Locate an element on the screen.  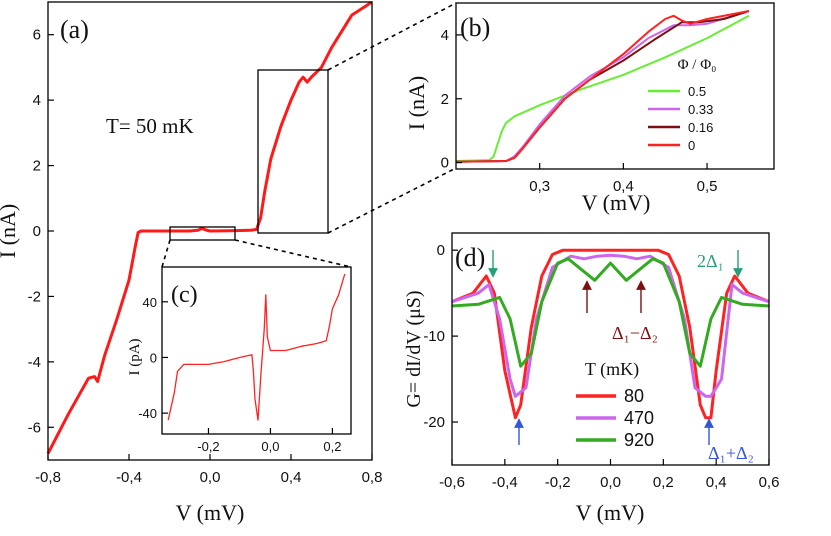
panel-c-ticks: -0,2 0,0 0,2 -40 0 40 is located at coordinates (239, 374).